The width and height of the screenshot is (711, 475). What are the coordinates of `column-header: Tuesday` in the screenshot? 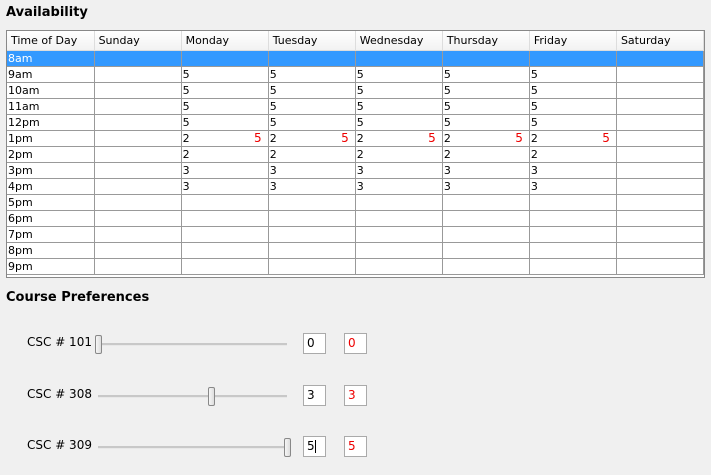 It's located at (312, 41).